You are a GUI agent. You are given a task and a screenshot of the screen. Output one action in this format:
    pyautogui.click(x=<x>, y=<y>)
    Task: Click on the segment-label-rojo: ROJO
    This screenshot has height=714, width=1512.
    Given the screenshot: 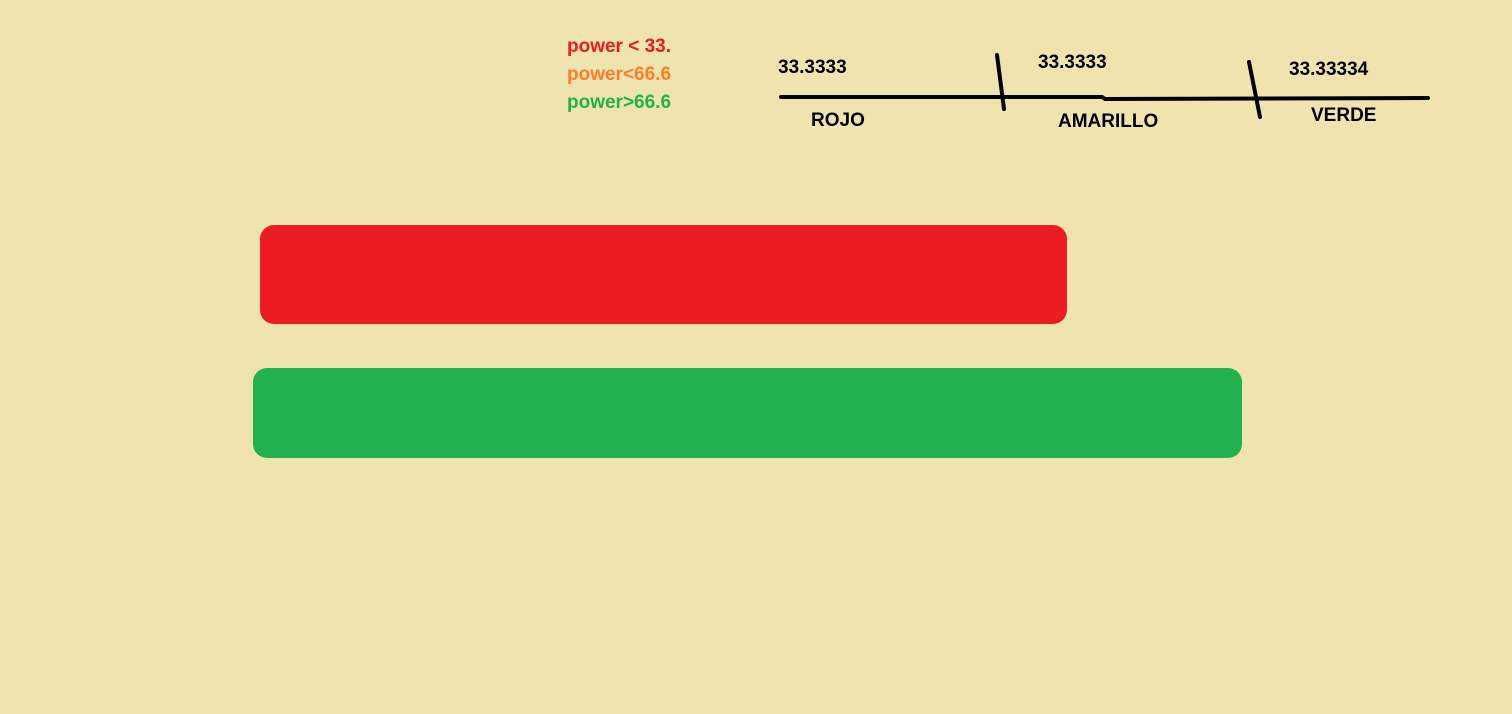 What is the action you would take?
    pyautogui.click(x=838, y=120)
    